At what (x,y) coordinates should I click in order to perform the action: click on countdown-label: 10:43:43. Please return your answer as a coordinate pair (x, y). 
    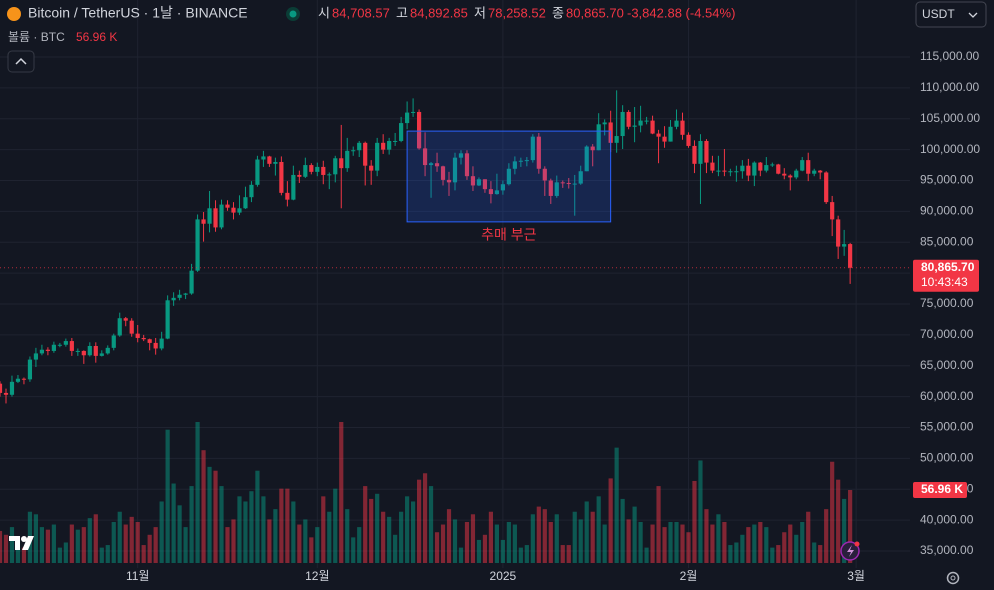
    Looking at the image, I should click on (944, 282).